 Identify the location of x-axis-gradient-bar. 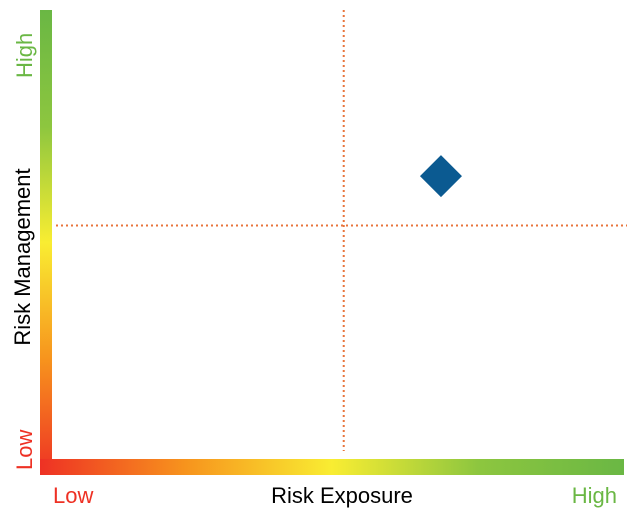
(332, 467).